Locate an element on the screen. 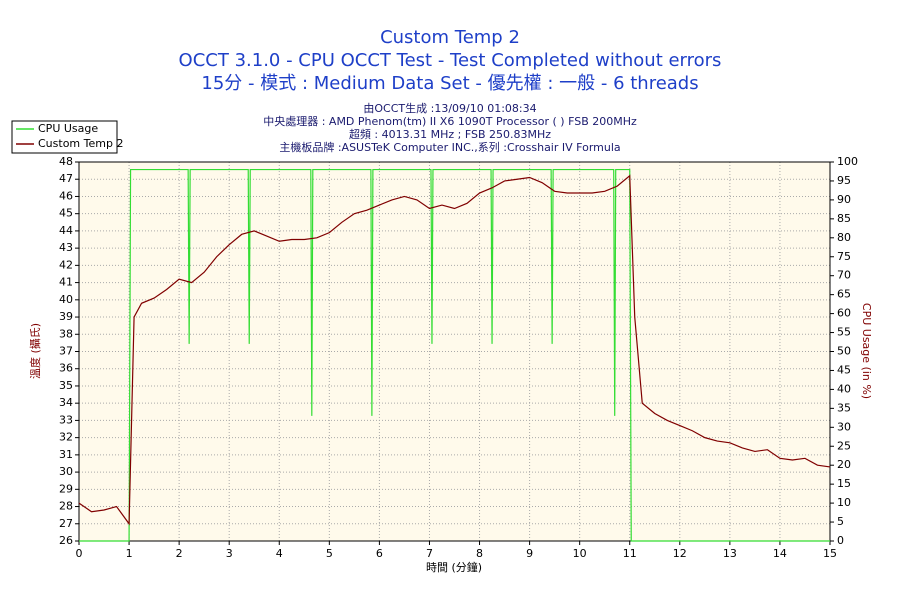  y2-tick-label: 40 is located at coordinates (844, 388).